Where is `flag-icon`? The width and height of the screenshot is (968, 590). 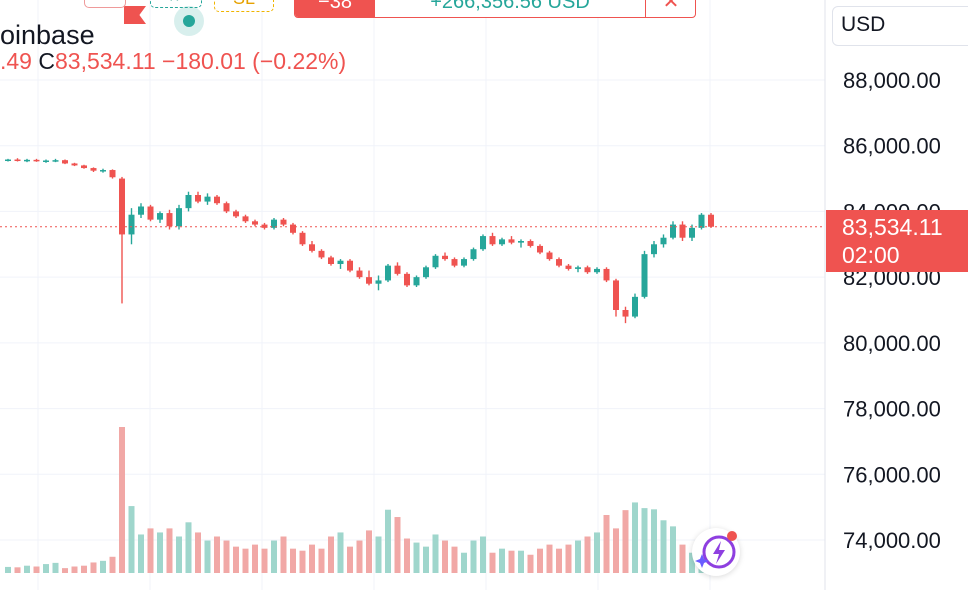
flag-icon is located at coordinates (135, 15).